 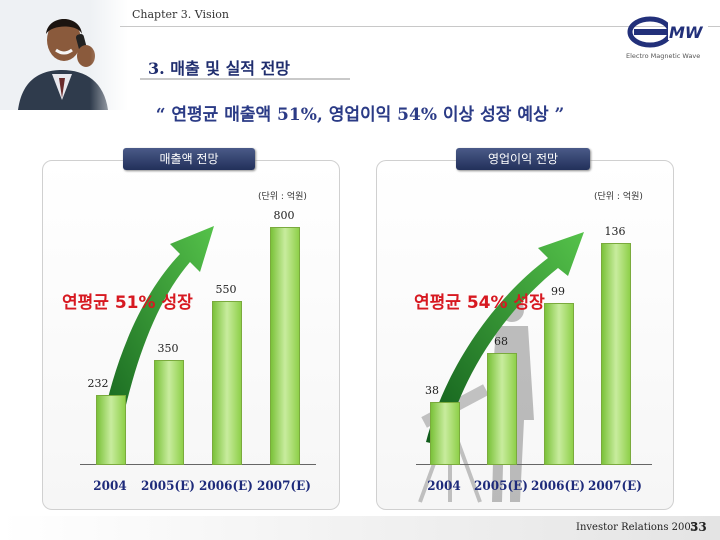 I want to click on sales-value-label: 232, so click(x=98, y=383).